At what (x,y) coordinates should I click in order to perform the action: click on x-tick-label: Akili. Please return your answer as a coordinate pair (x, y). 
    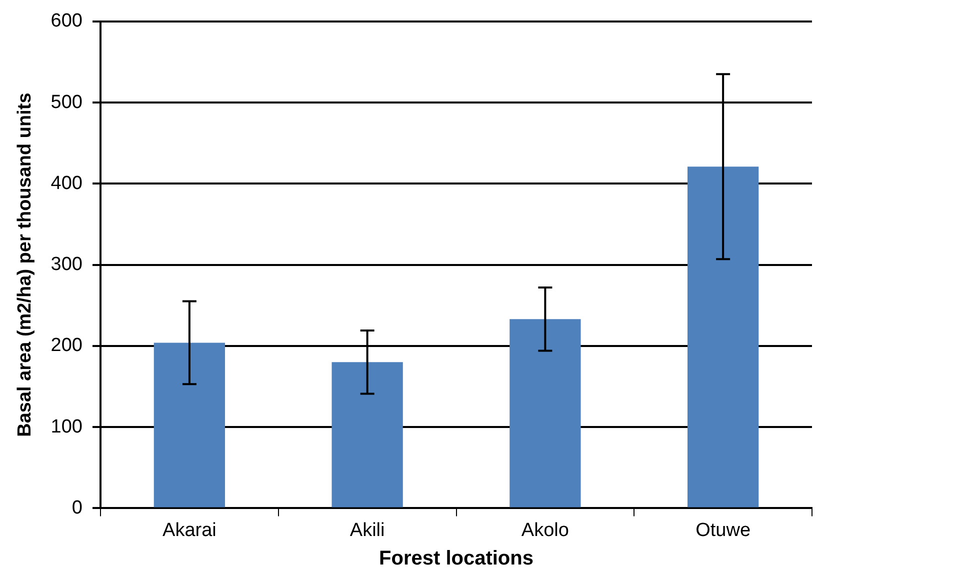
    Looking at the image, I should click on (367, 530).